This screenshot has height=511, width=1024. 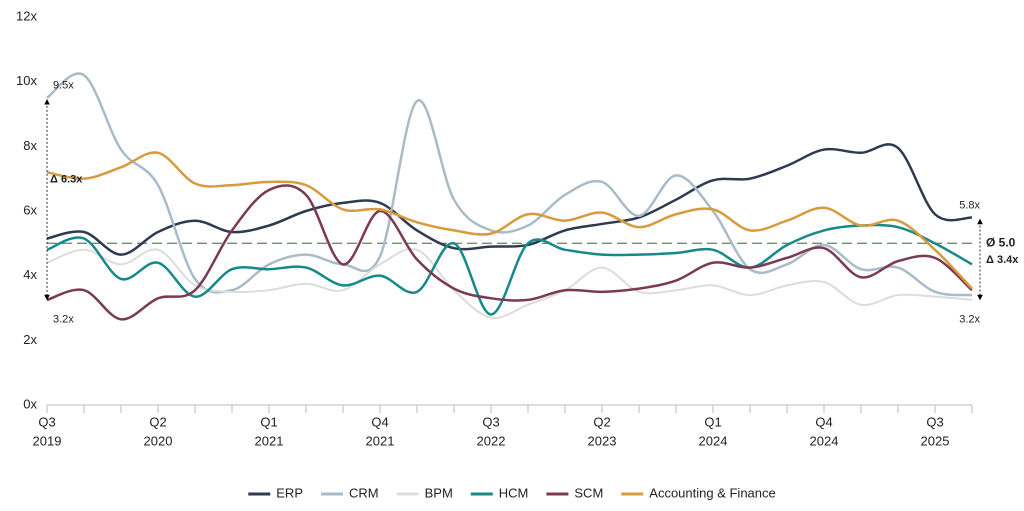 What do you see at coordinates (602, 440) in the screenshot?
I see `x-tick-label: 2023` at bounding box center [602, 440].